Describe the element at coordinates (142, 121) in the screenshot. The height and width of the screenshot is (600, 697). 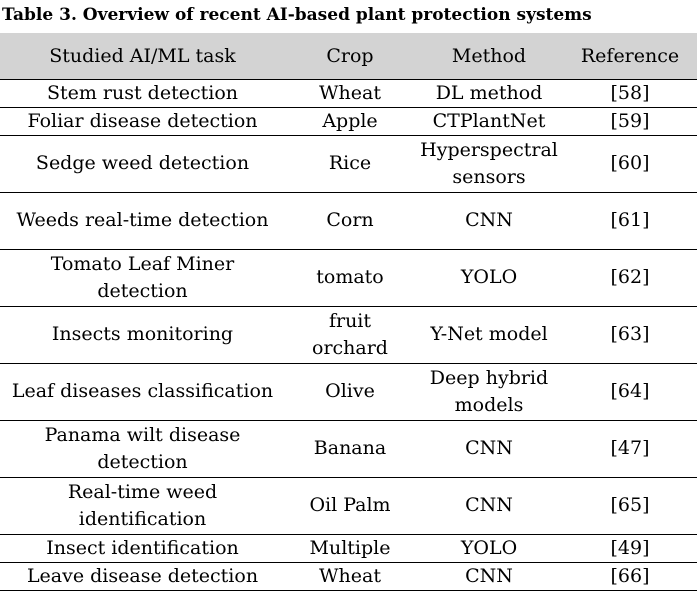
I see `cell-task: Foliar disease detection` at that location.